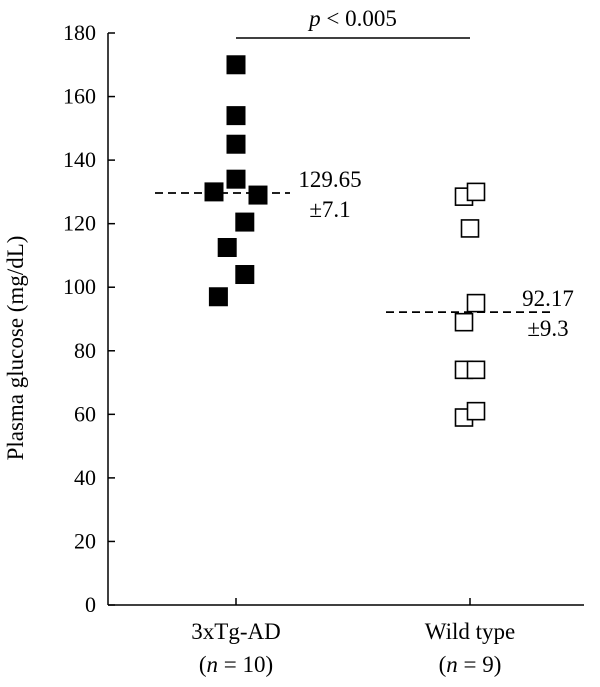  What do you see at coordinates (548, 298) in the screenshot?
I see `mean-value-label: 92.17` at bounding box center [548, 298].